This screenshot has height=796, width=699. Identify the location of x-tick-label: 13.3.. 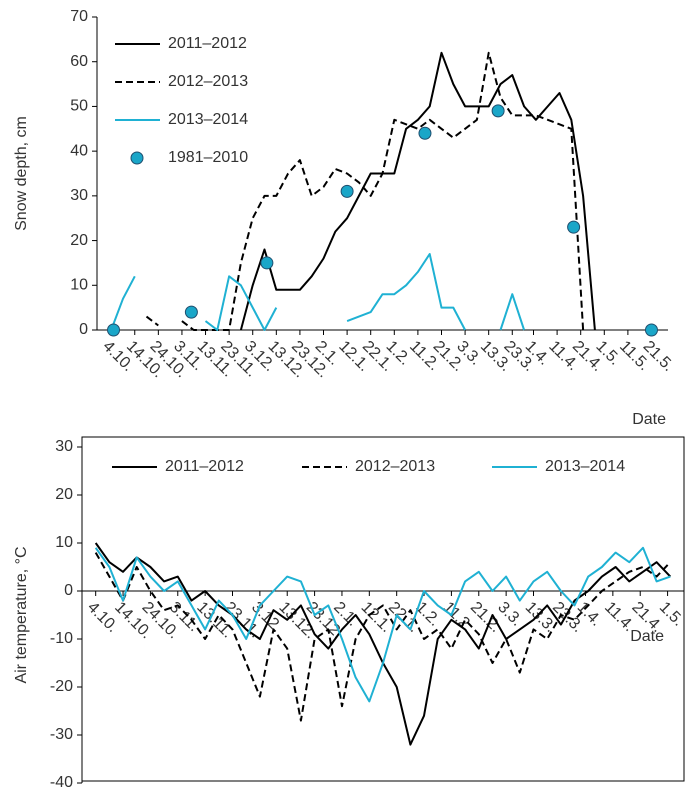
(540, 617).